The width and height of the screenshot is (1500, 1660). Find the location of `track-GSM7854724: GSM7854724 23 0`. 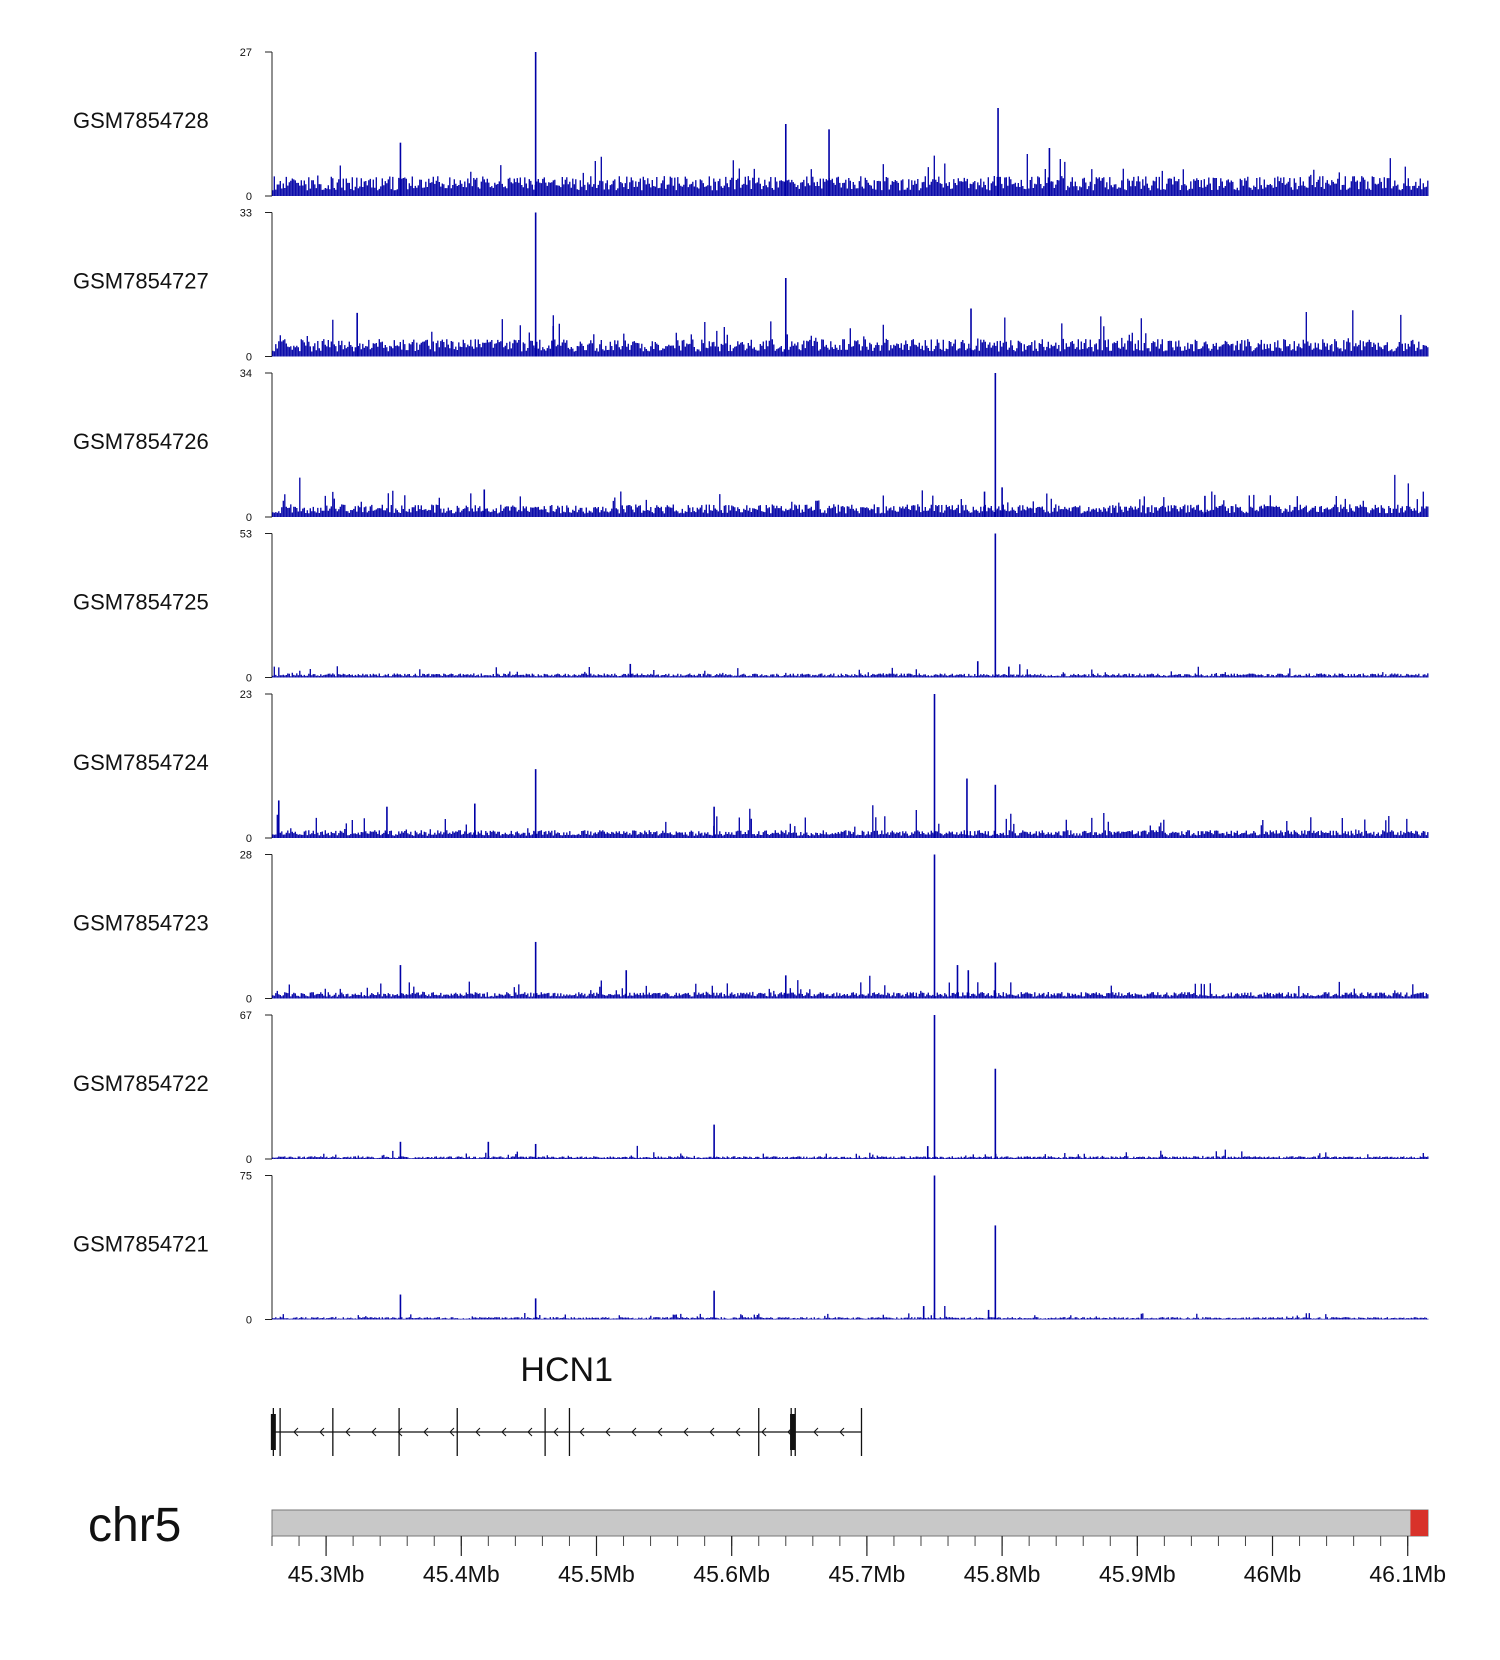

track-GSM7854724: GSM7854724 23 0 is located at coordinates (751, 767).